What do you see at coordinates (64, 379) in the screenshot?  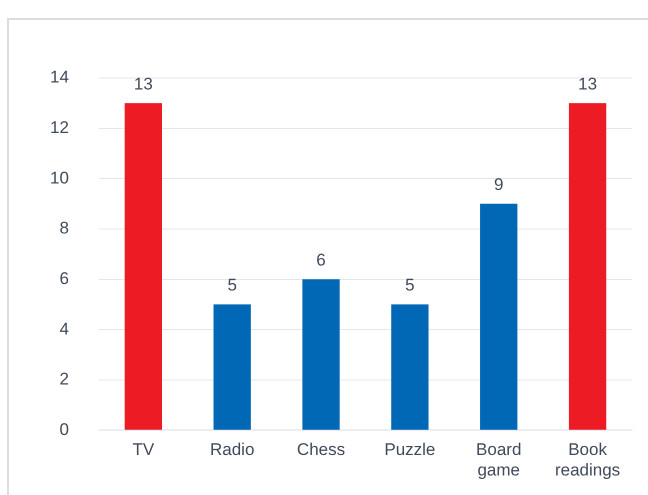 I see `y-tick-label: 2` at bounding box center [64, 379].